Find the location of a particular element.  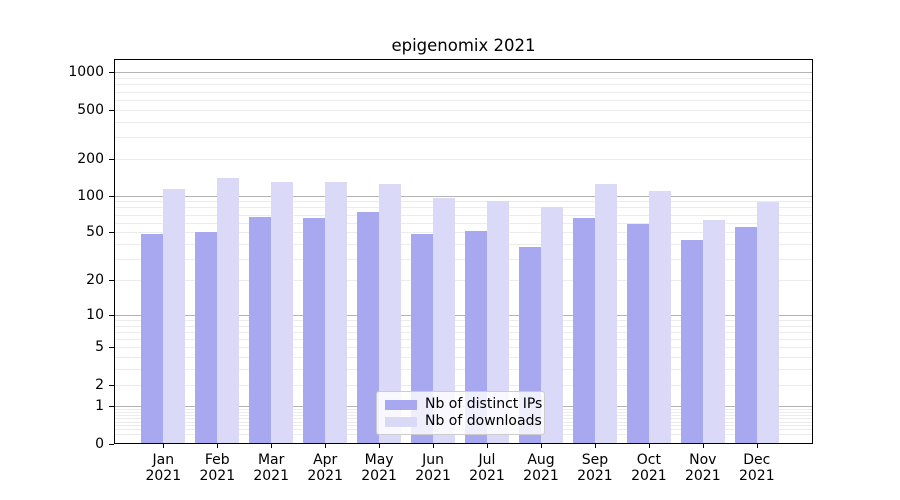

y-tick-label: 0 is located at coordinates (99, 443).